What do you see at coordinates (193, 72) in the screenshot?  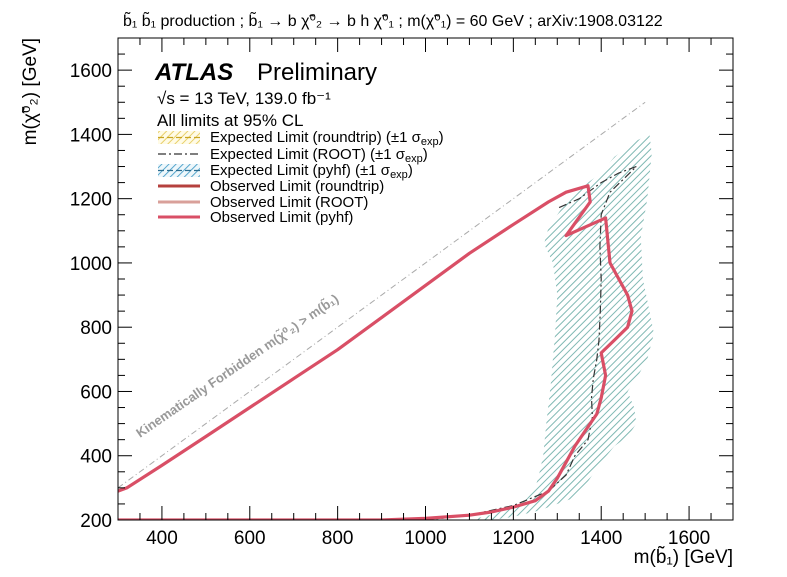 I see `experiment-label: ATLAS` at bounding box center [193, 72].